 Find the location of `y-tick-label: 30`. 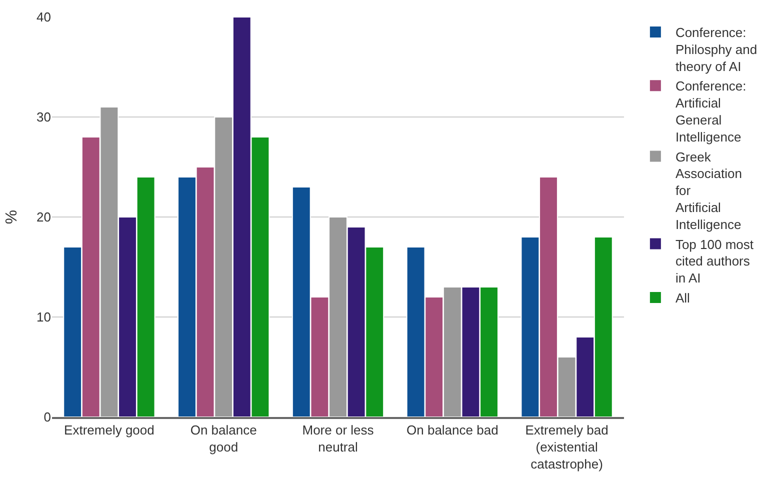

y-tick-label: 30 is located at coordinates (43, 117).